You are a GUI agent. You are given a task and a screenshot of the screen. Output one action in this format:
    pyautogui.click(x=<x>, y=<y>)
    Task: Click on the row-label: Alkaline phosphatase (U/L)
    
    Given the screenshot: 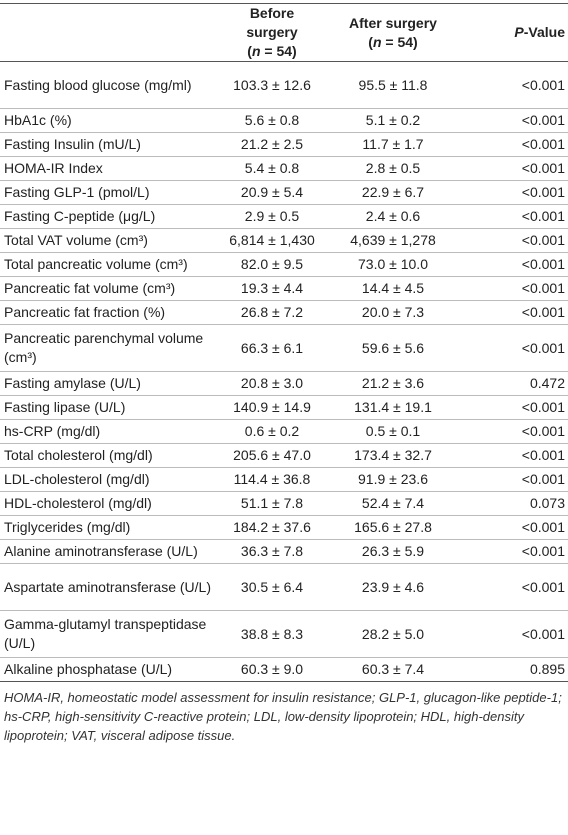 What is the action you would take?
    pyautogui.click(x=88, y=669)
    